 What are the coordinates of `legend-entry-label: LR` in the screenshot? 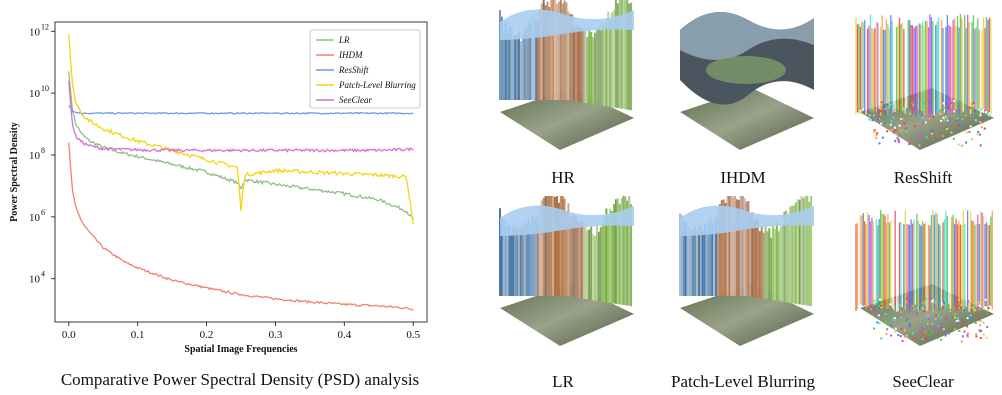 It's located at (344, 40).